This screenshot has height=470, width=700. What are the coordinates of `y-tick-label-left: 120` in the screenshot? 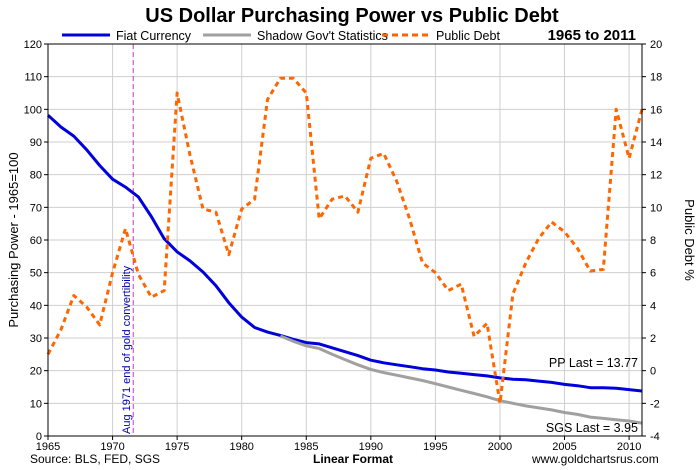 It's located at (33, 45).